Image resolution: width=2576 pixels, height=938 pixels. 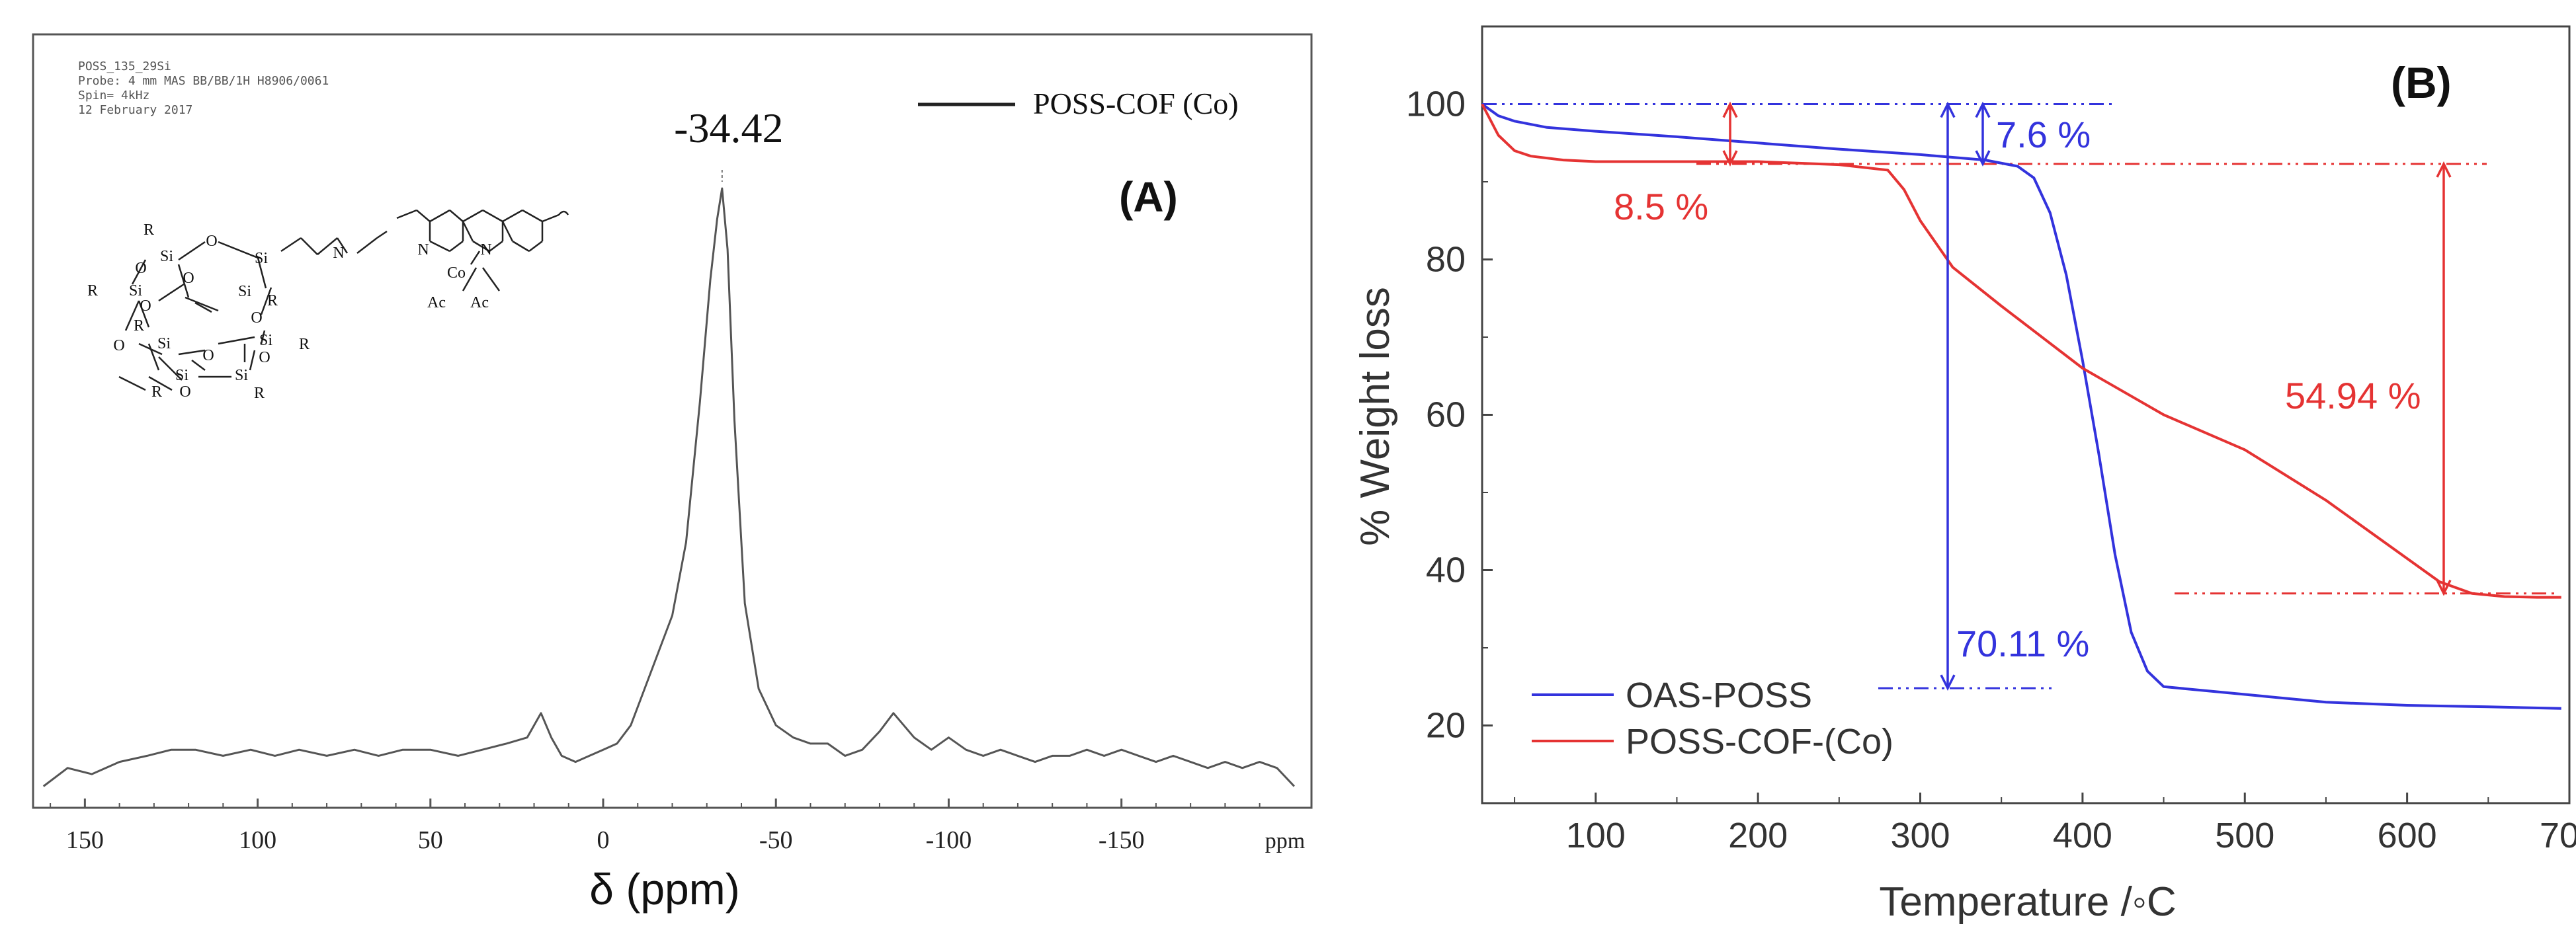 What do you see at coordinates (2353, 395) in the screenshot?
I see `annotation-label: 54.94 %` at bounding box center [2353, 395].